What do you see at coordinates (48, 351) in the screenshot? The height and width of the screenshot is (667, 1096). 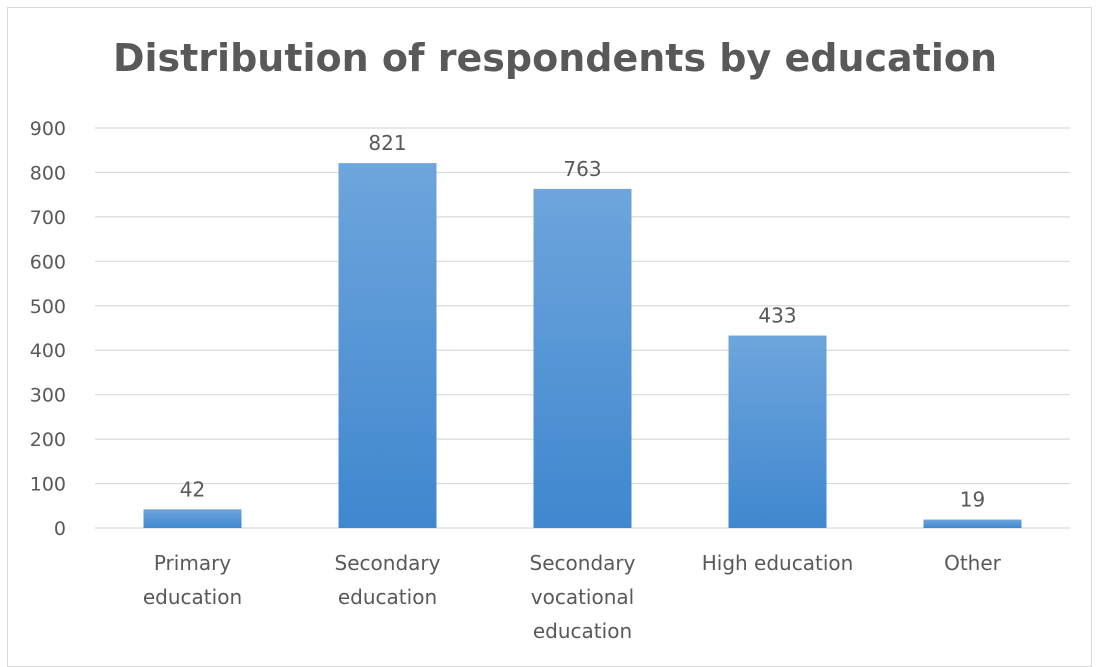 I see `y-tick-label: 400` at bounding box center [48, 351].